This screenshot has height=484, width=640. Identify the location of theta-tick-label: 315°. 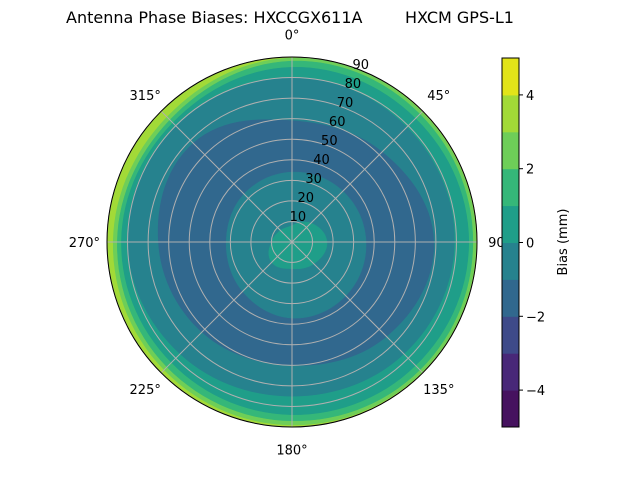
(145, 96).